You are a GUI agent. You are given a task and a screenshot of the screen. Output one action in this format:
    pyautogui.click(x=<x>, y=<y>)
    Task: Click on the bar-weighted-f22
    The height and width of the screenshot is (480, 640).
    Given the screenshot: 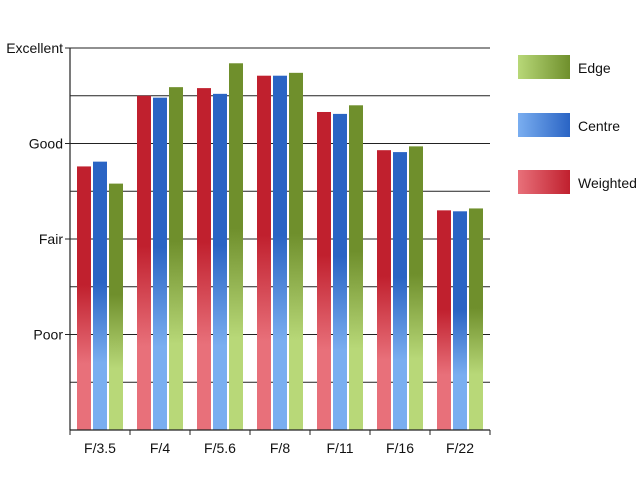 What is the action you would take?
    pyautogui.click(x=444, y=320)
    